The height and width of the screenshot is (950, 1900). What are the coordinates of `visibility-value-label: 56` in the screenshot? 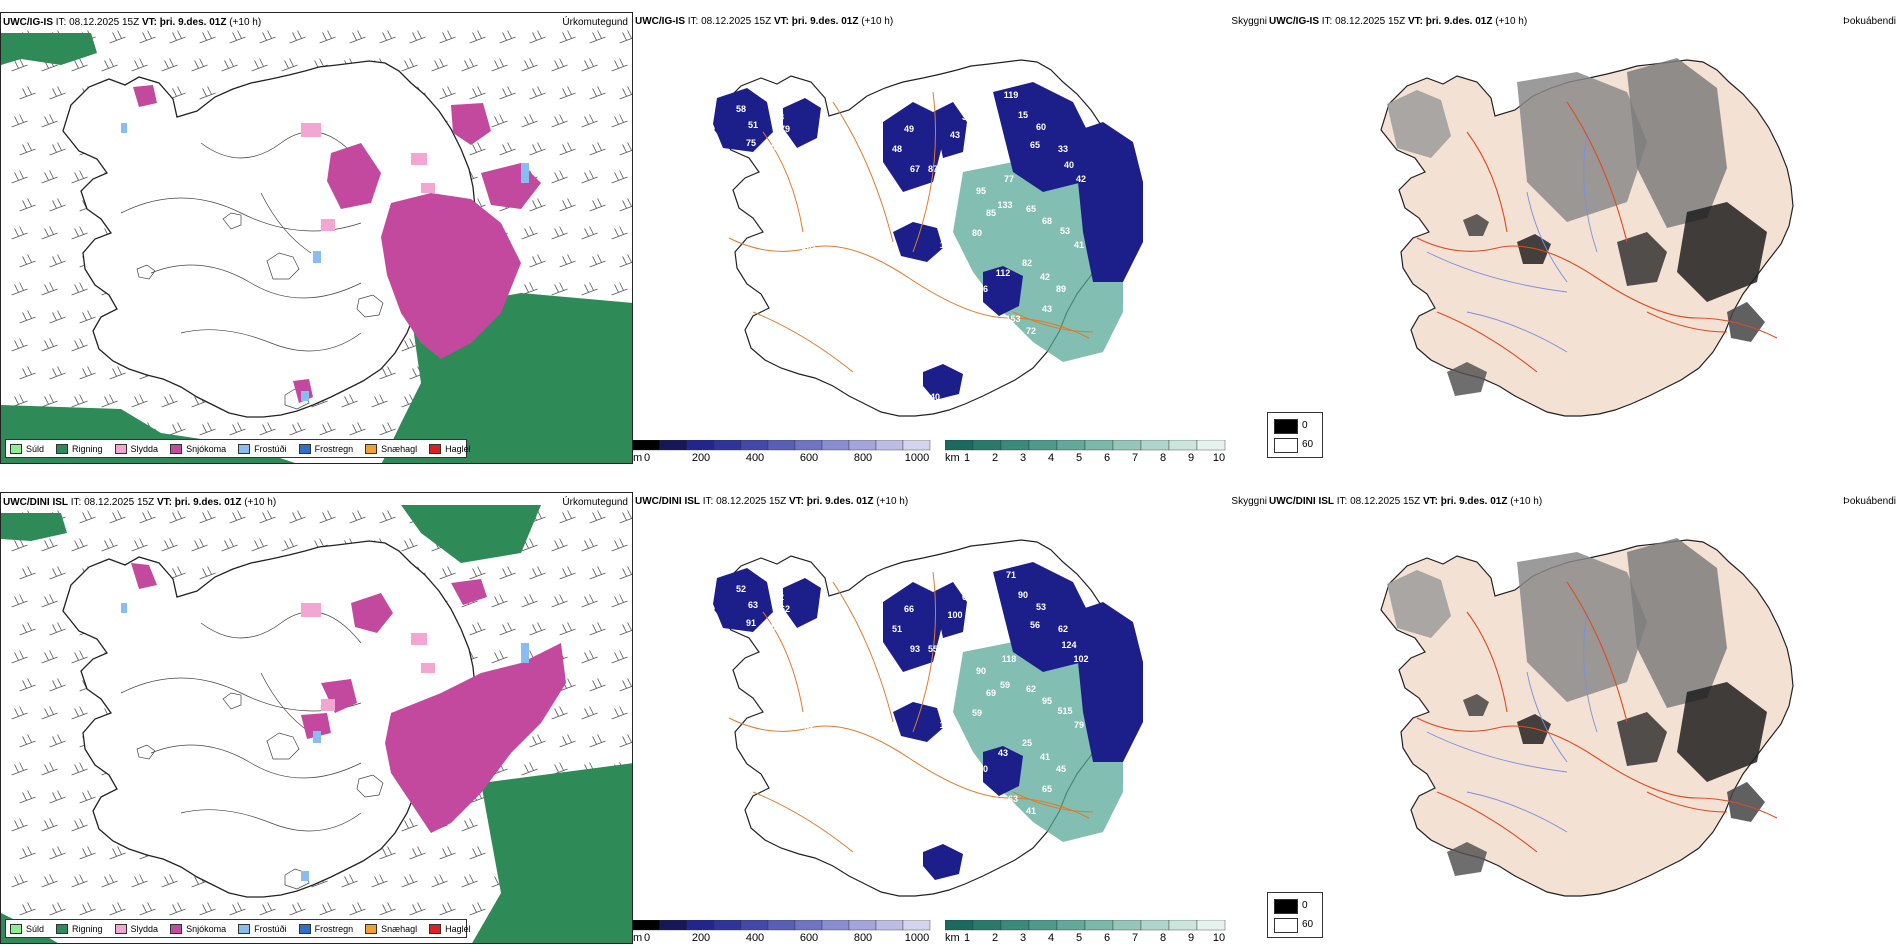 It's located at (1035, 625).